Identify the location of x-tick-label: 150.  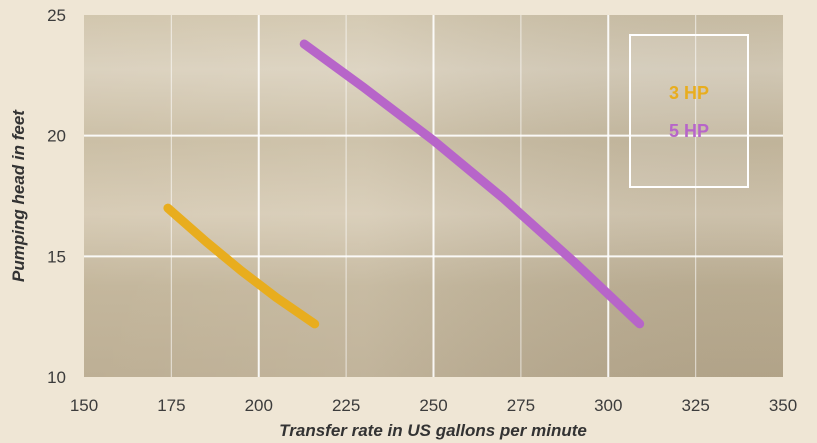
(84, 405).